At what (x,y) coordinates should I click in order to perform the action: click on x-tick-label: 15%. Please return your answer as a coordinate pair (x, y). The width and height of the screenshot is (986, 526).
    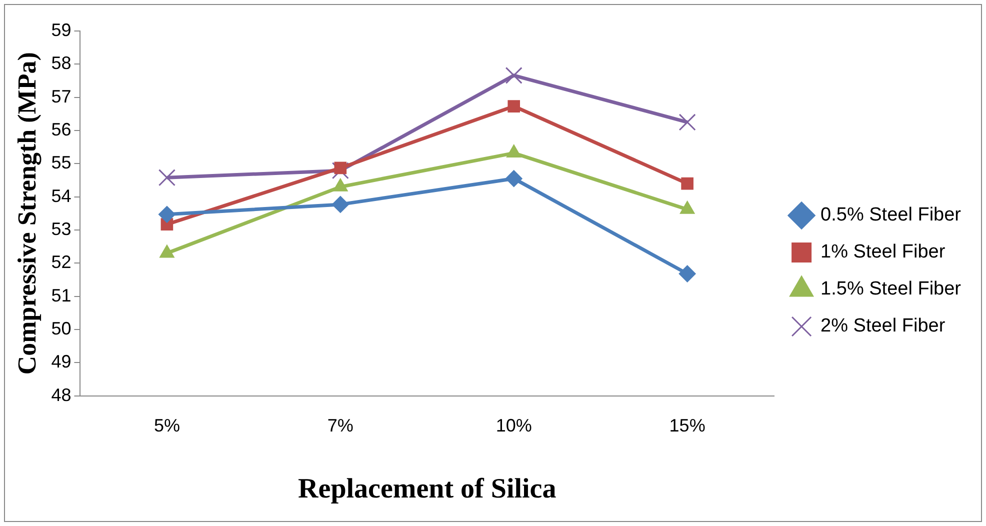
    Looking at the image, I should click on (687, 426).